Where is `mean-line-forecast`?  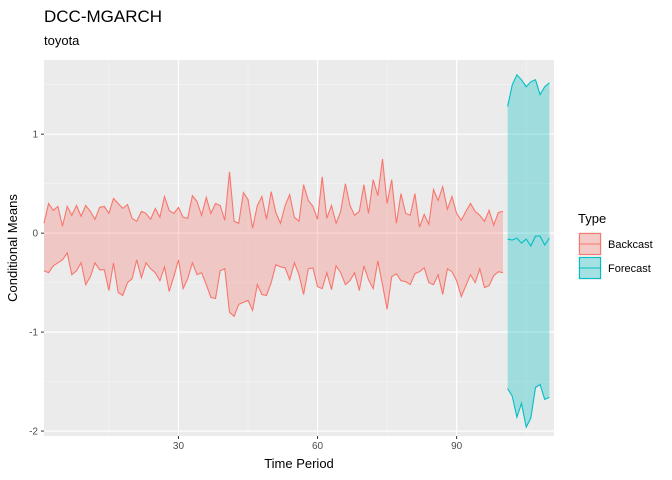
mean-line-forecast is located at coordinates (528, 241).